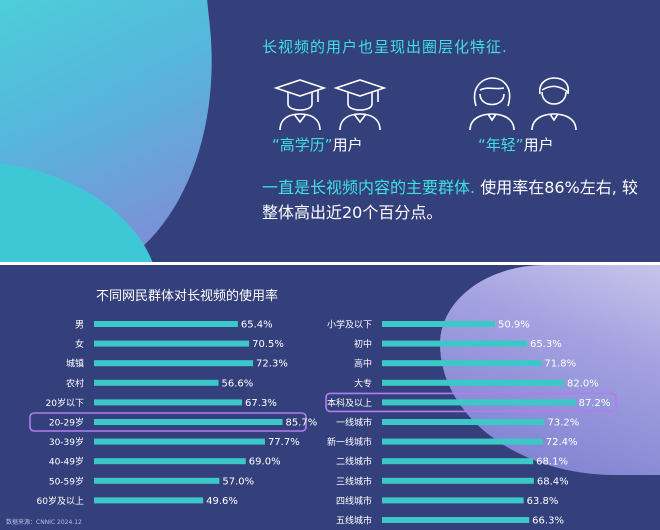  I want to click on category-label: 小学及以下, so click(349, 325).